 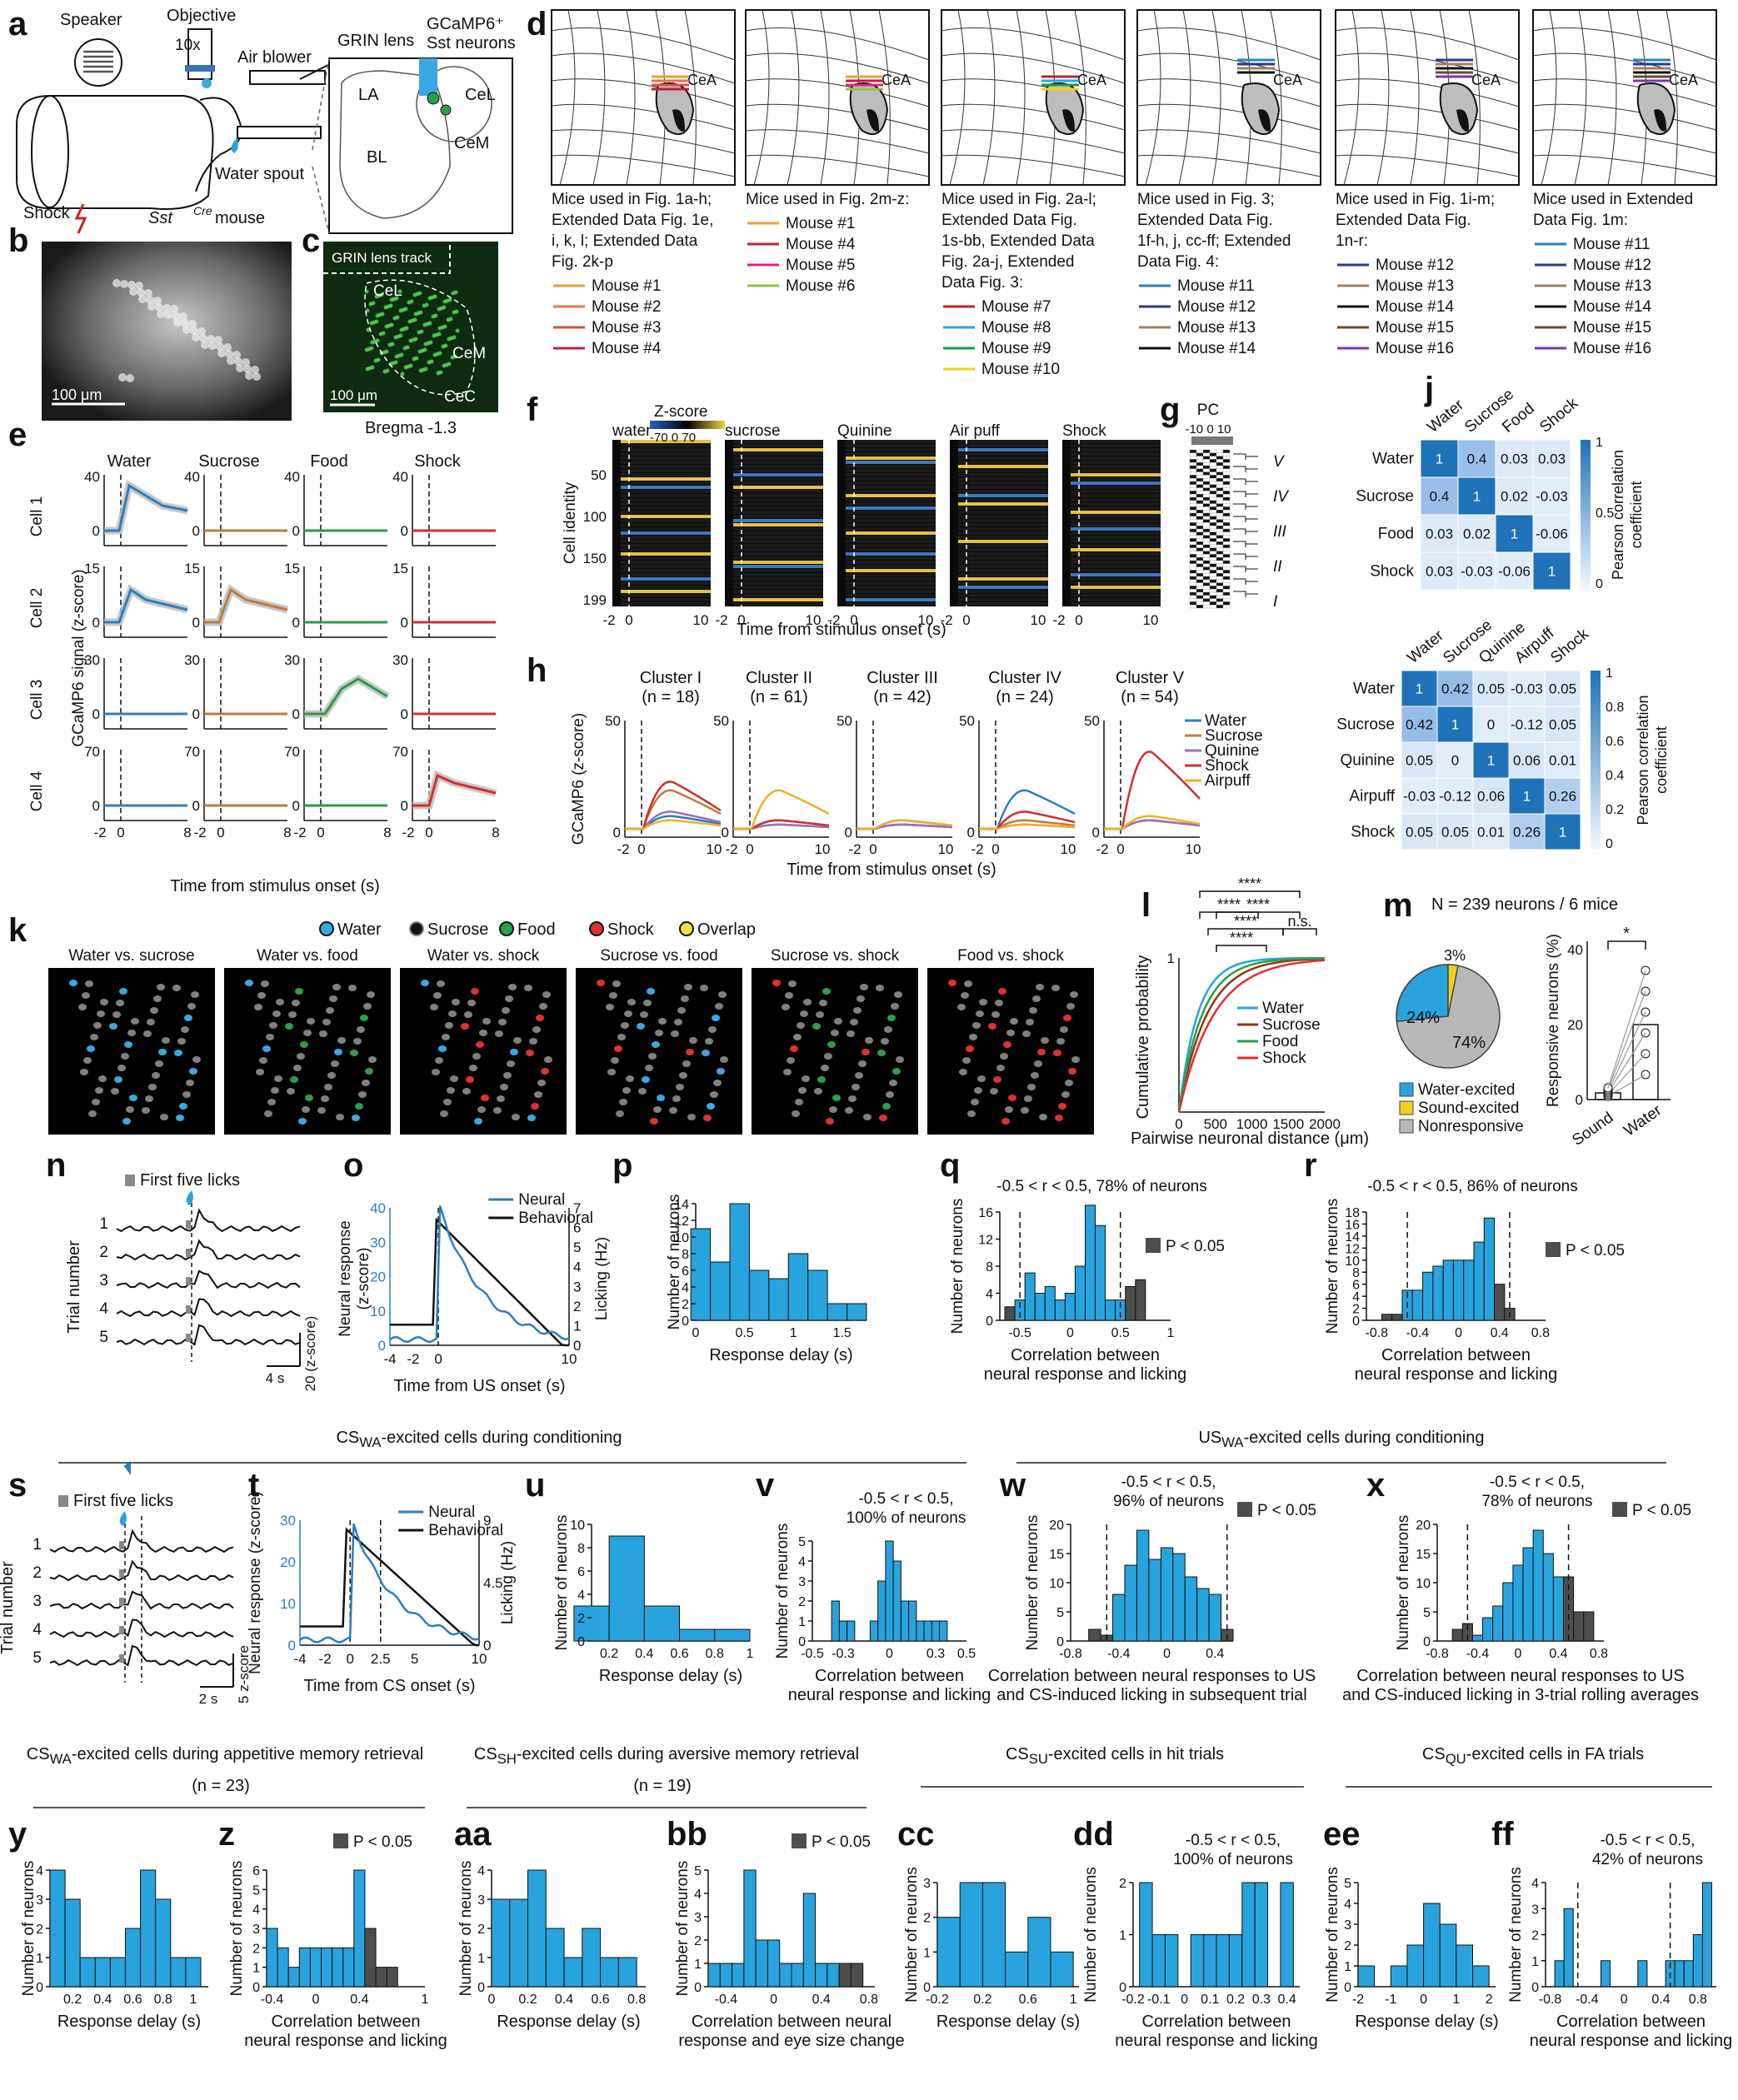 I want to click on y-tick-label: 12, so click(x=681, y=1222).